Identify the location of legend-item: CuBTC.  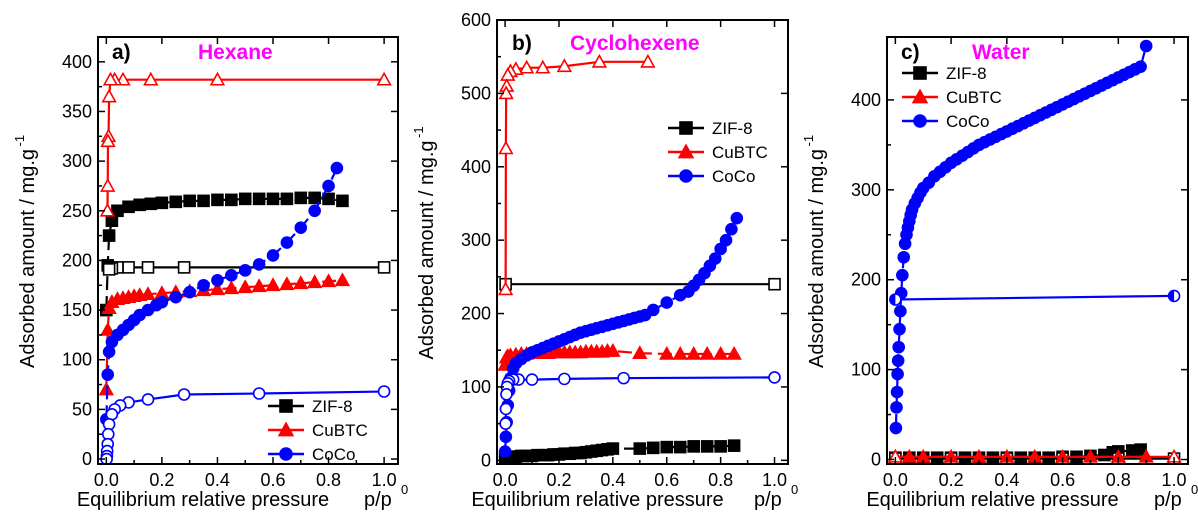
(952, 97).